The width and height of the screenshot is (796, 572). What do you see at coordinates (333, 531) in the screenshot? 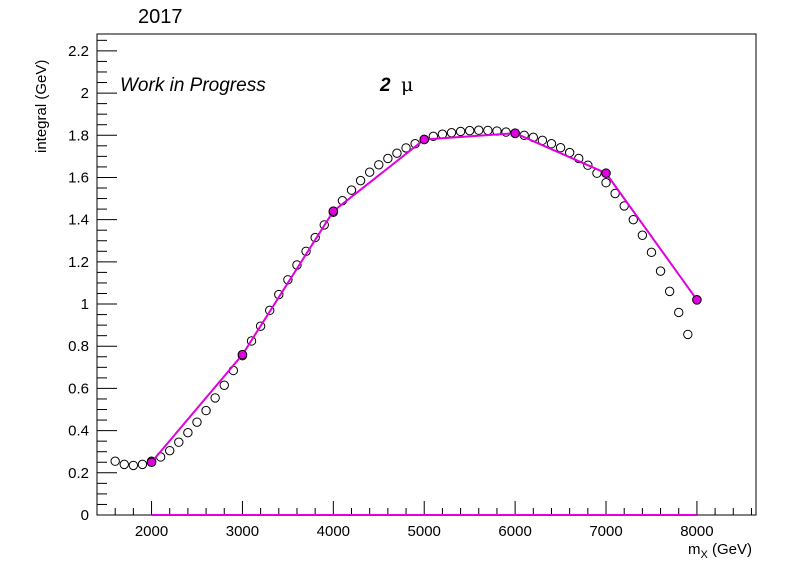
I see `x-tick-label: 4000` at bounding box center [333, 531].